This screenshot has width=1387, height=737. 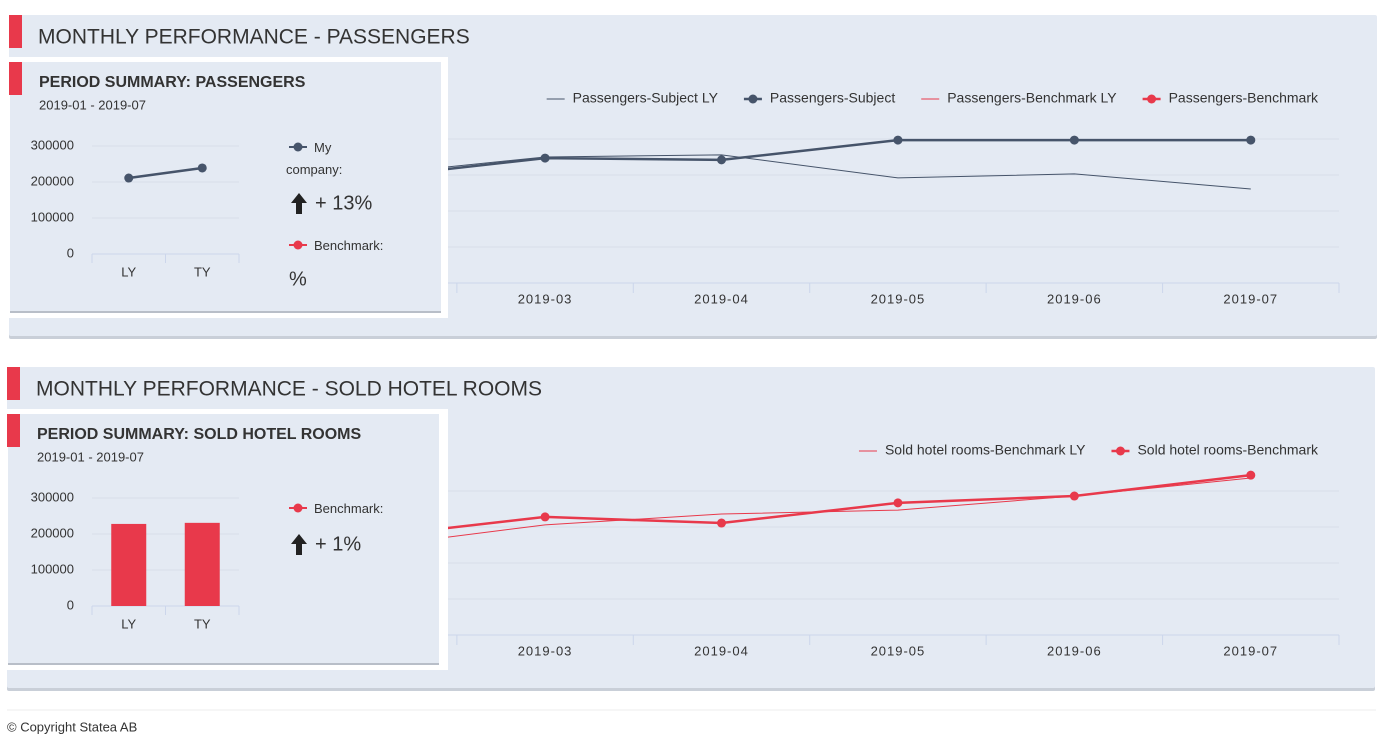 What do you see at coordinates (646, 98) in the screenshot?
I see `legend-label: Passengers-Subject LY` at bounding box center [646, 98].